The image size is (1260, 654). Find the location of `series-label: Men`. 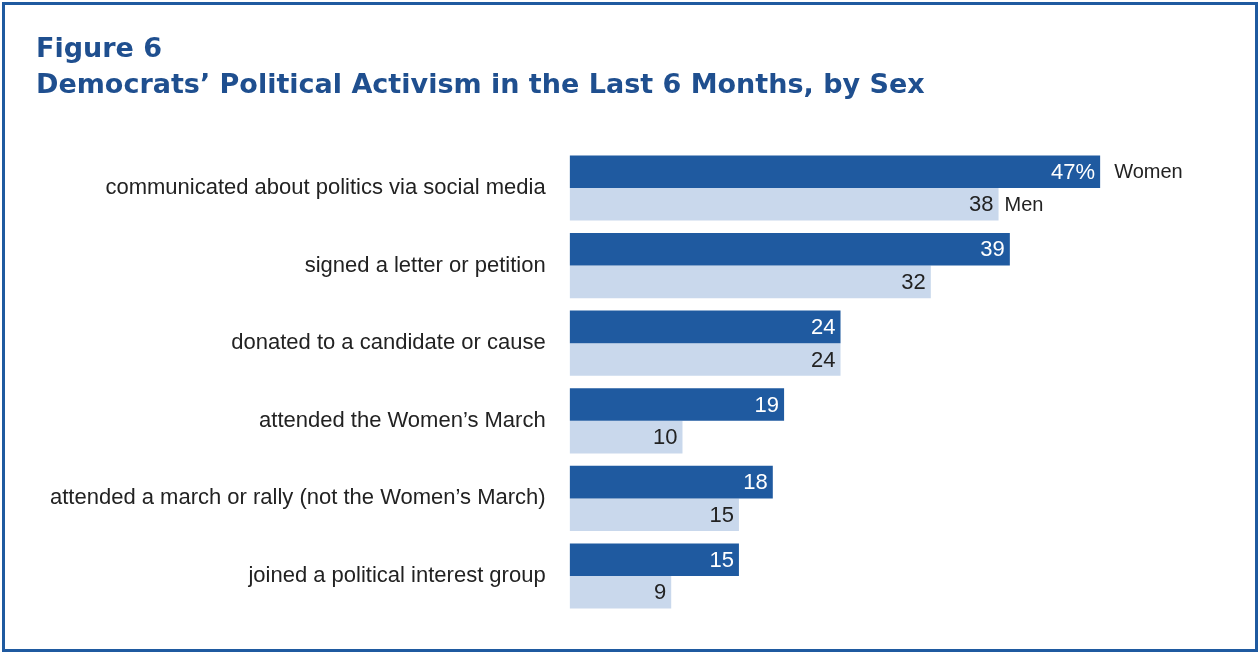

series-label: Men is located at coordinates (1024, 203).